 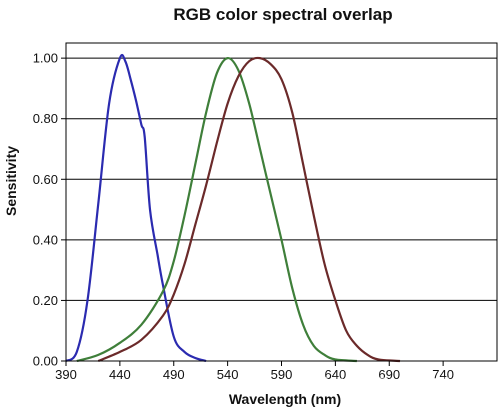 What do you see at coordinates (174, 374) in the screenshot?
I see `x-tick-label-2: 490` at bounding box center [174, 374].